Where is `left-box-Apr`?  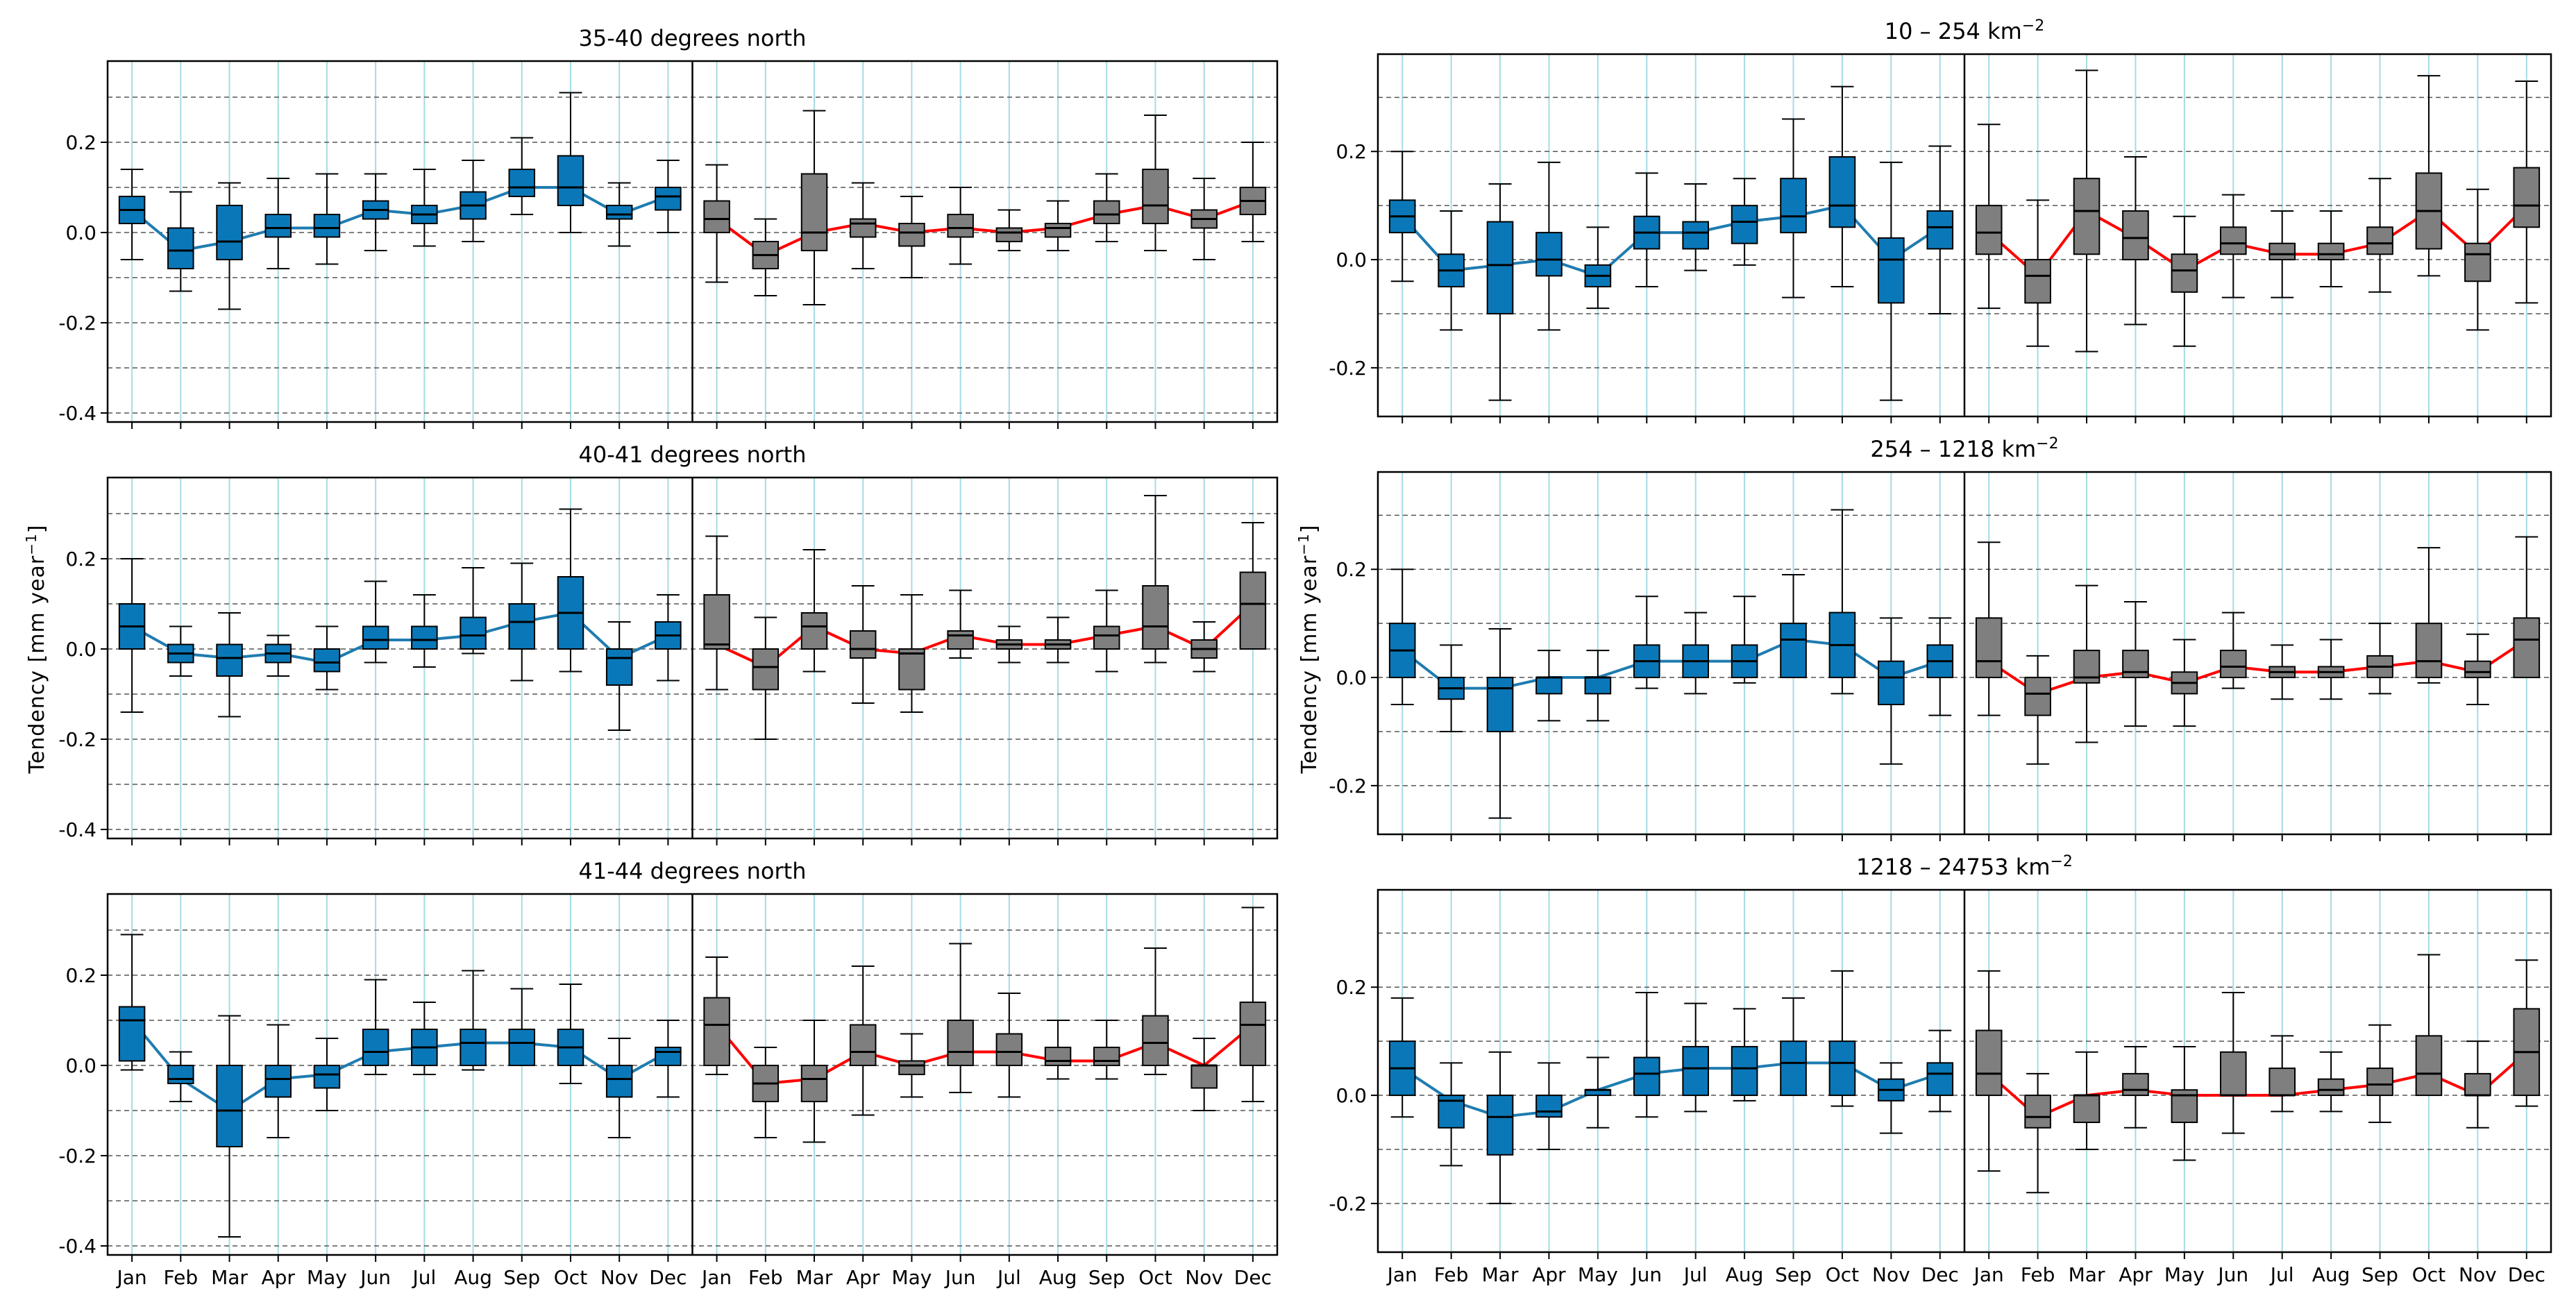
left-box-Apr is located at coordinates (278, 223).